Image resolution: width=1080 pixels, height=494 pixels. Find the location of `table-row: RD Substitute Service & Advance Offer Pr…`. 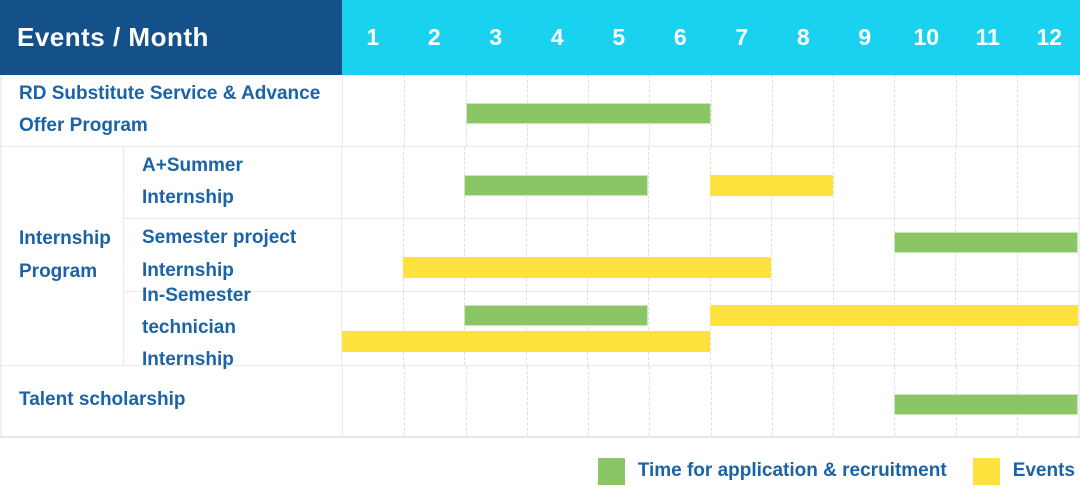

table-row: RD Substitute Service & Advance Offer Pr… is located at coordinates (540, 111).